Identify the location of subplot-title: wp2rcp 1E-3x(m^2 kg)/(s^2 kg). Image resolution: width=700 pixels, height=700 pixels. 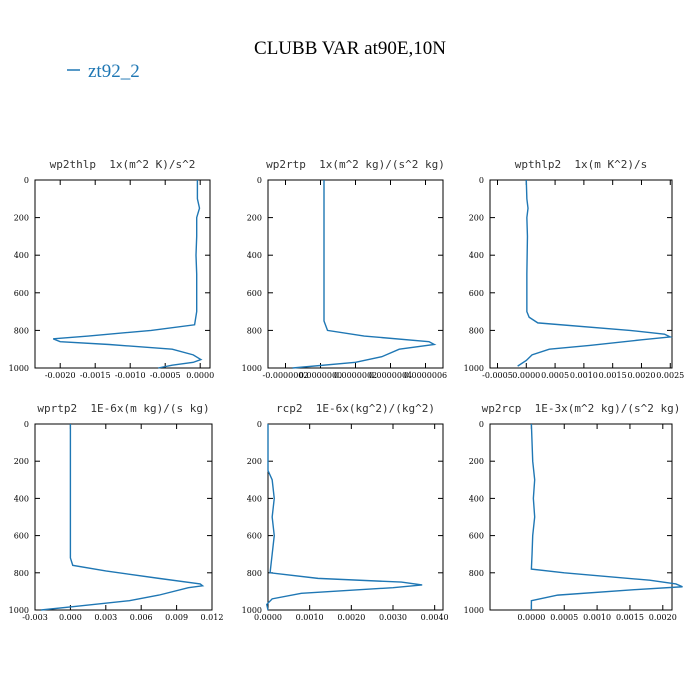
(581, 408).